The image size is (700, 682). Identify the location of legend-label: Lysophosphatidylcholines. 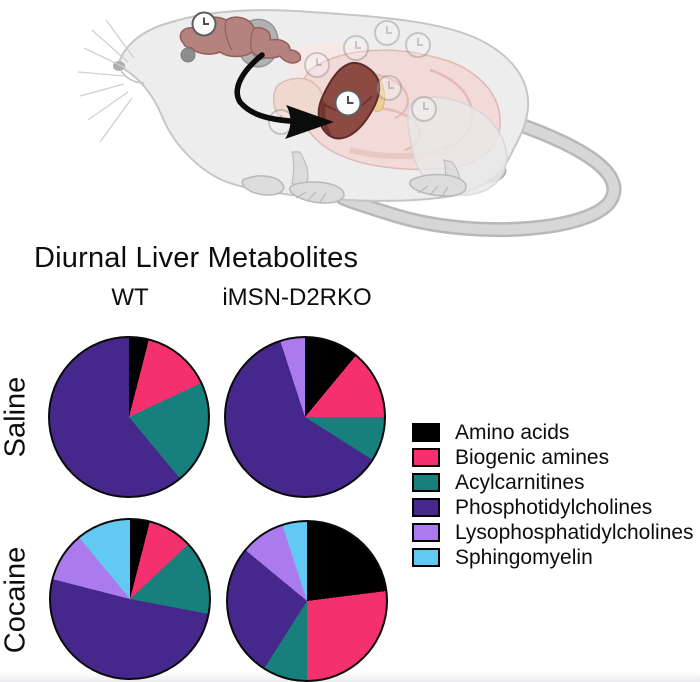
(574, 532).